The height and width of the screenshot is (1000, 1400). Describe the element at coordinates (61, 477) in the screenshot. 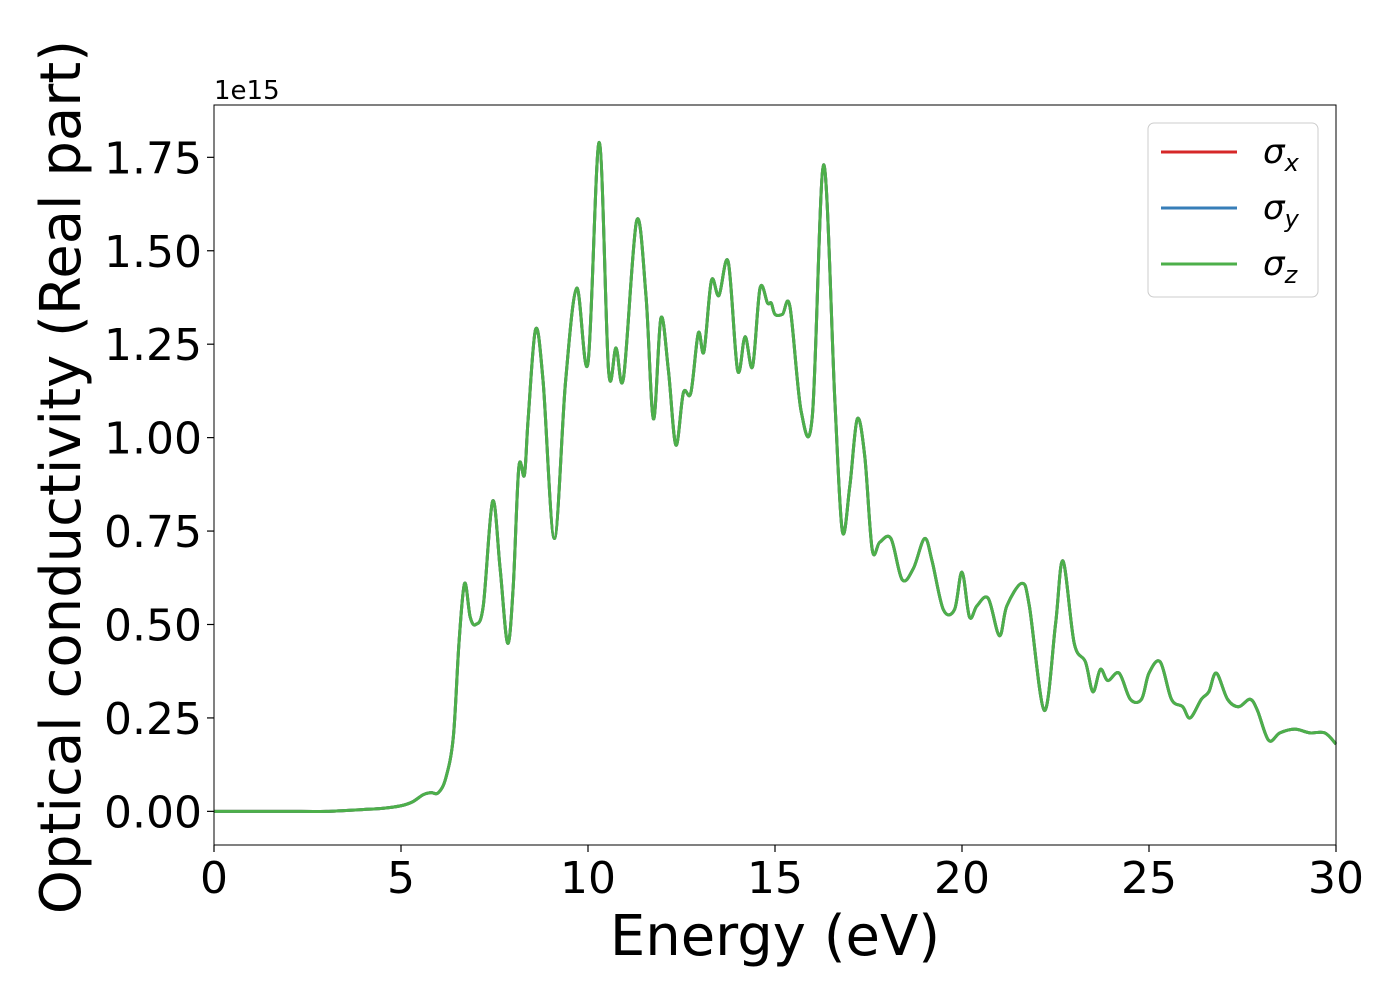

I see `y-axis-label: Optical conductivity (Real part)` at that location.